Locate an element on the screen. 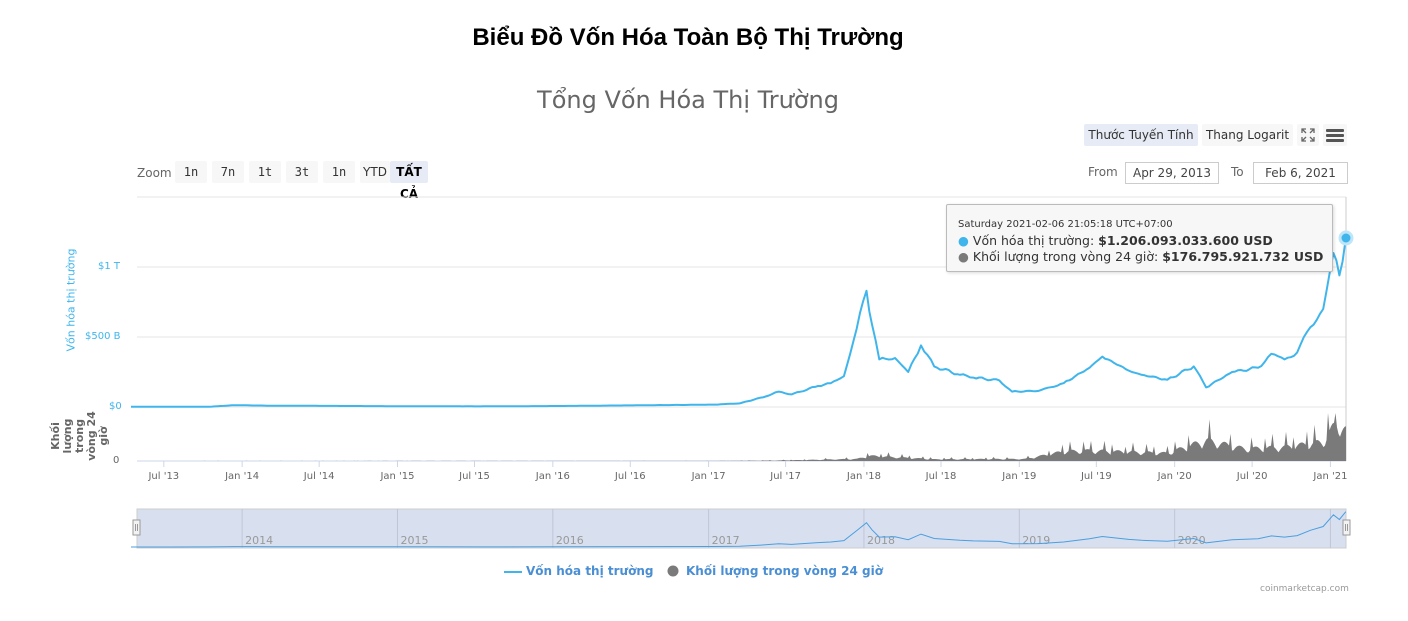  legend-item-volume: Khối lượng trong vòng 24 giờ is located at coordinates (784, 571).